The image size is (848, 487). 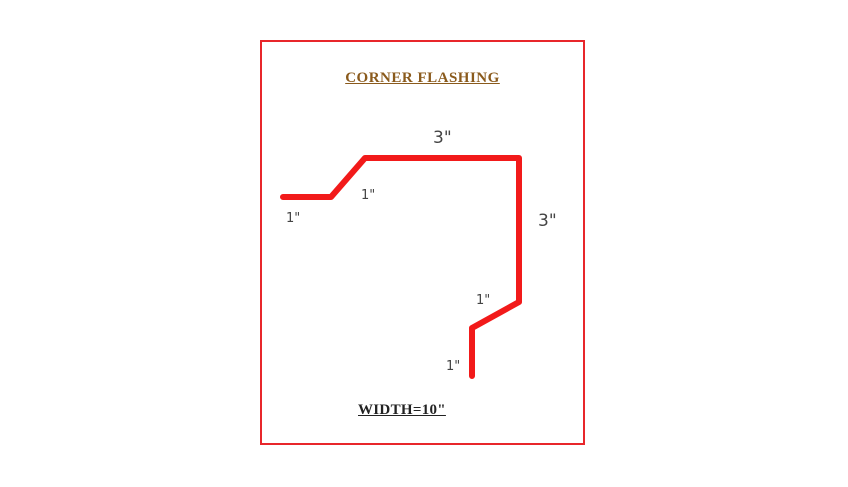 What do you see at coordinates (547, 221) in the screenshot?
I see `dim-right-segment: 3"` at bounding box center [547, 221].